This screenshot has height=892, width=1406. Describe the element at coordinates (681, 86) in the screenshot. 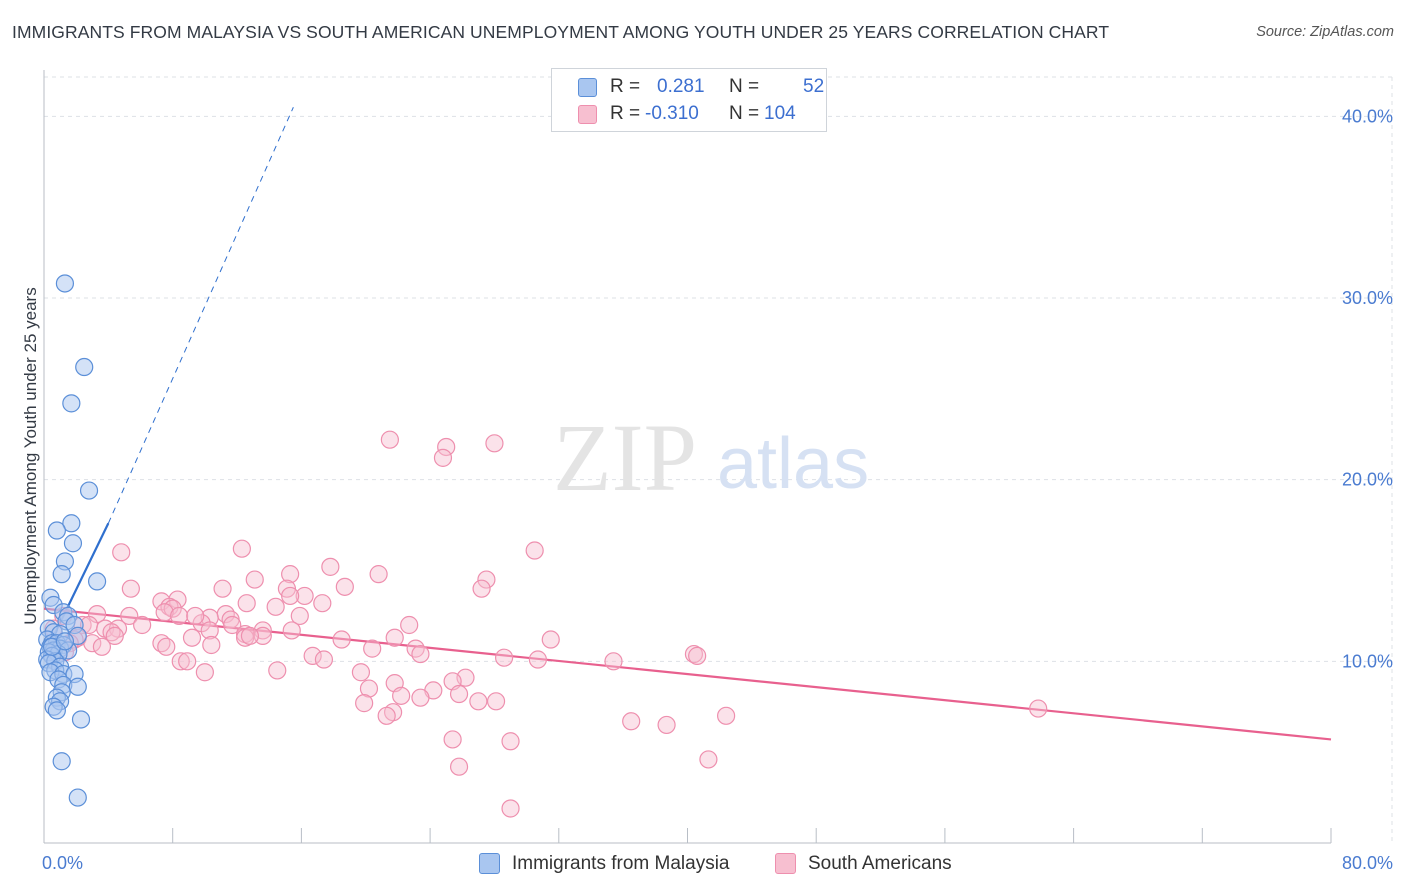

I see `legend-r-value: 0.281` at that location.